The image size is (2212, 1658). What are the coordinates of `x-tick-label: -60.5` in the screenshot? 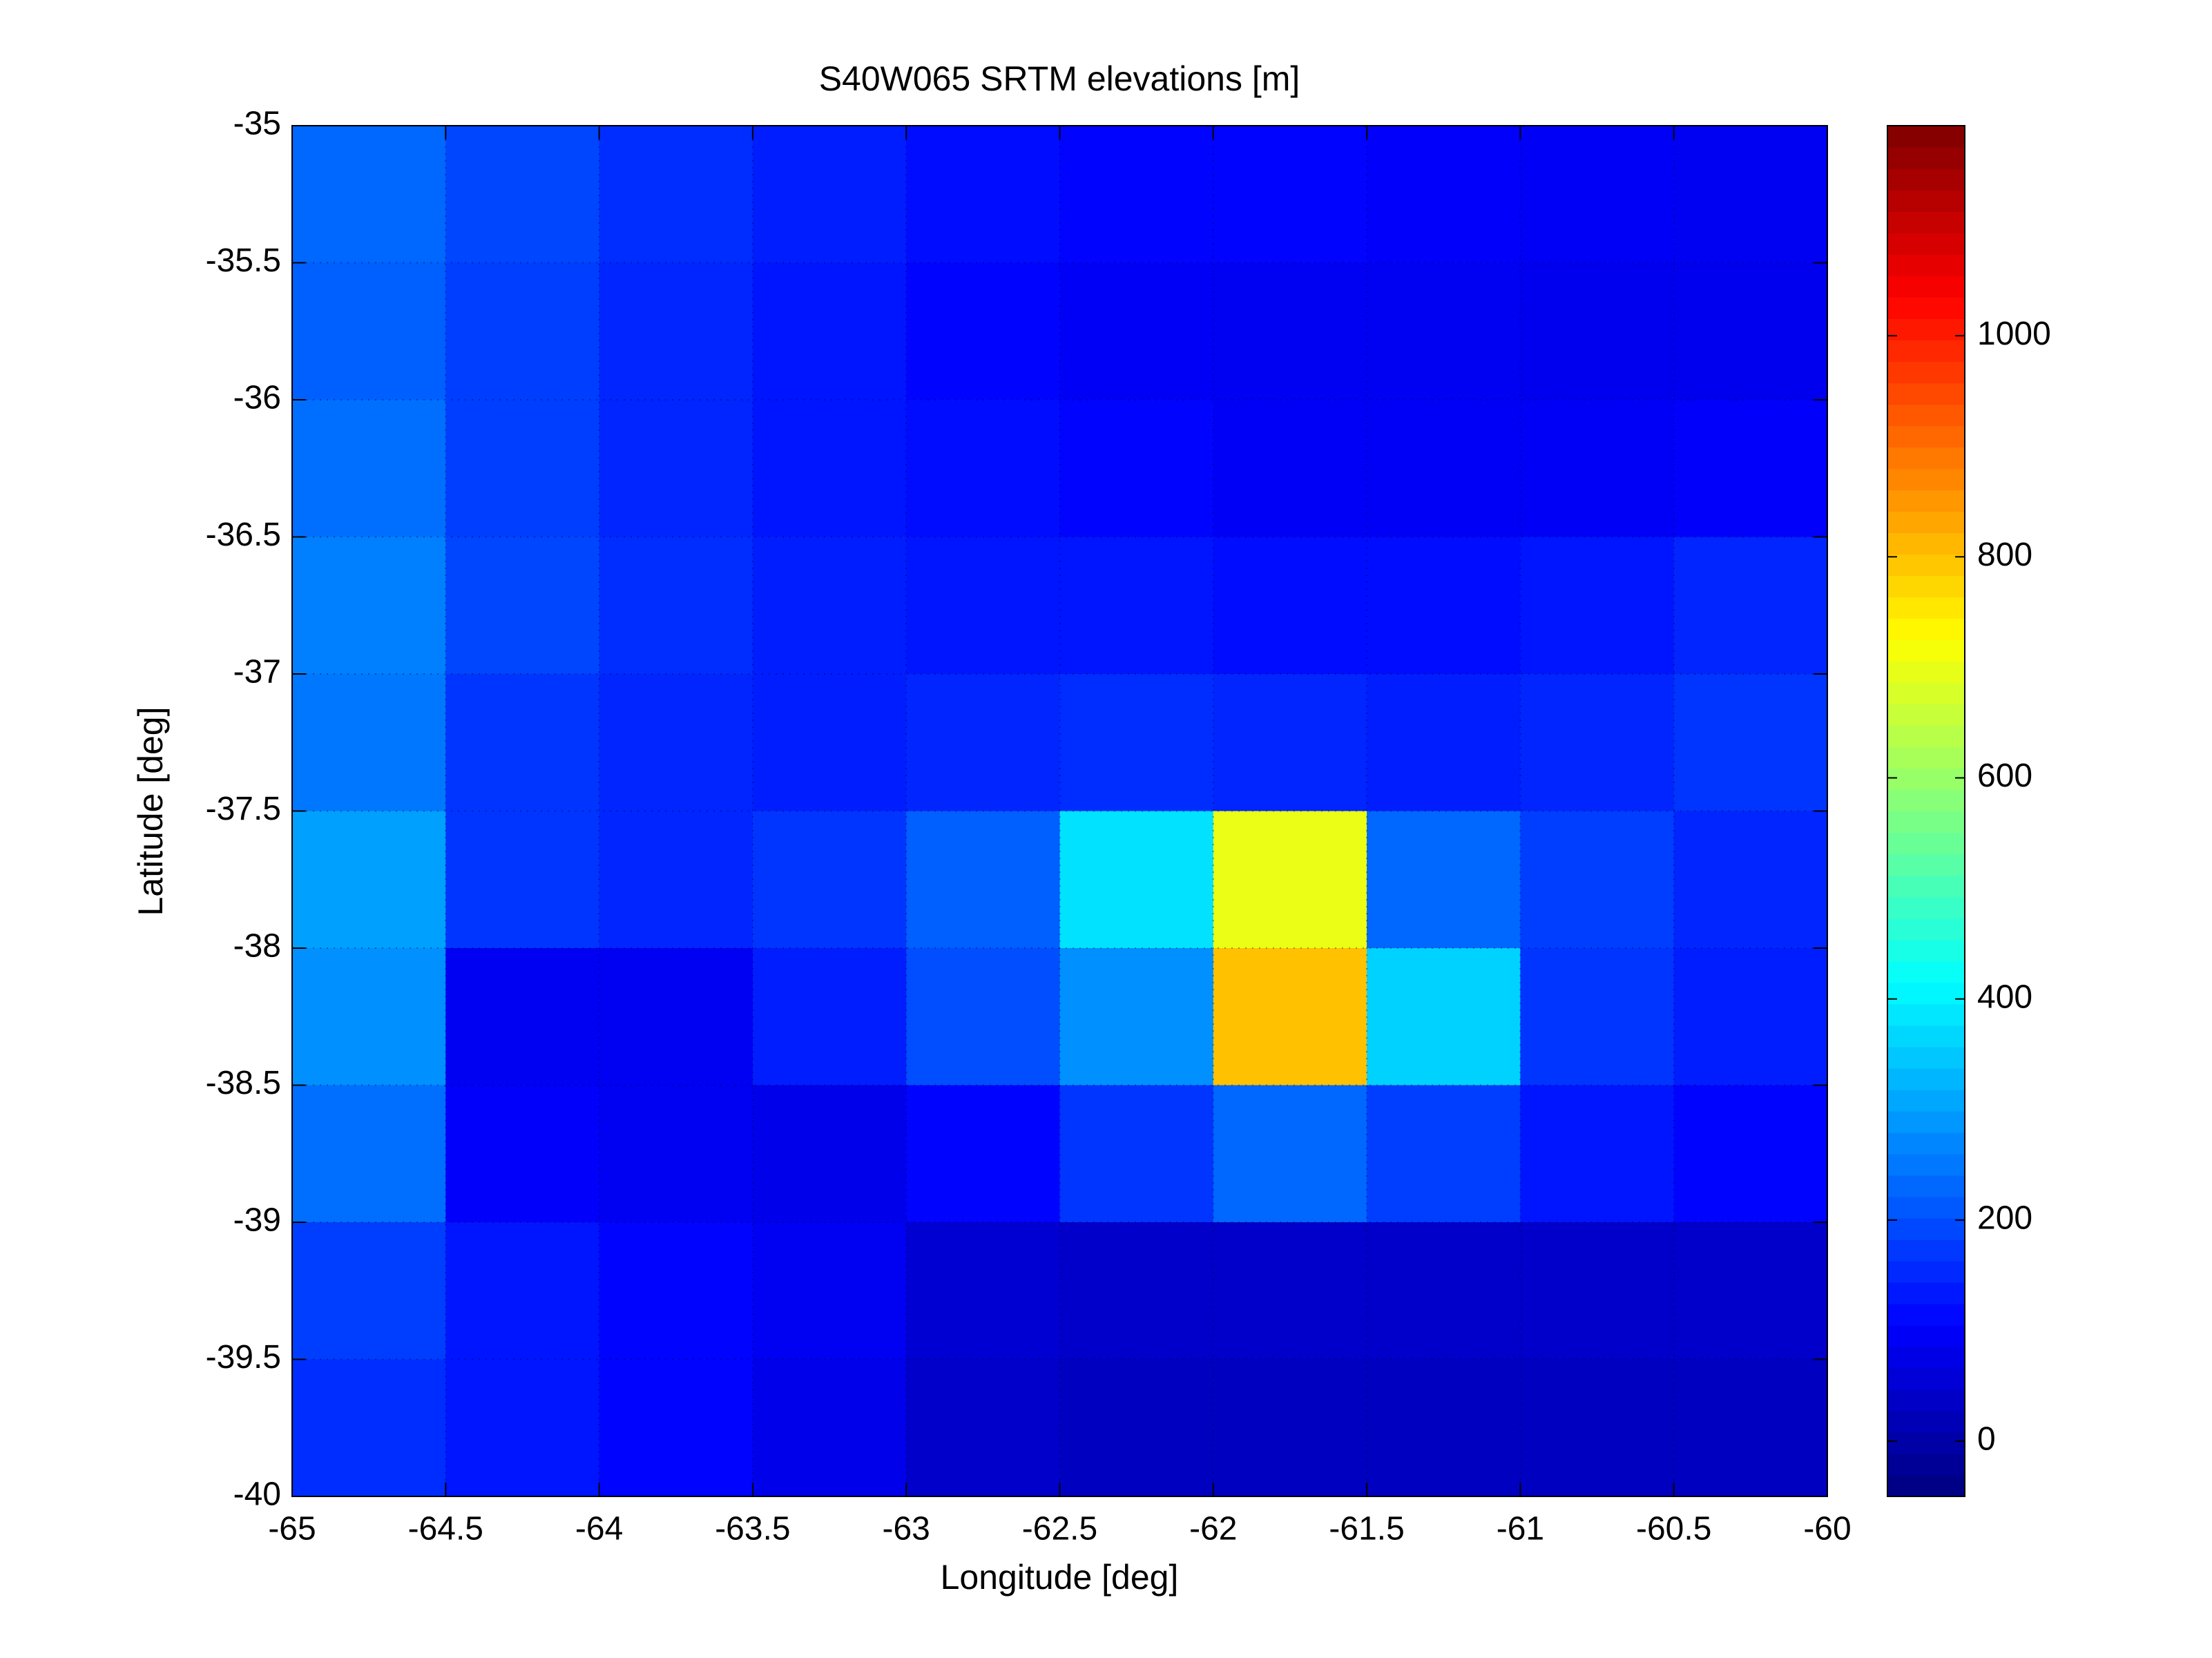 It's located at (1673, 1529).